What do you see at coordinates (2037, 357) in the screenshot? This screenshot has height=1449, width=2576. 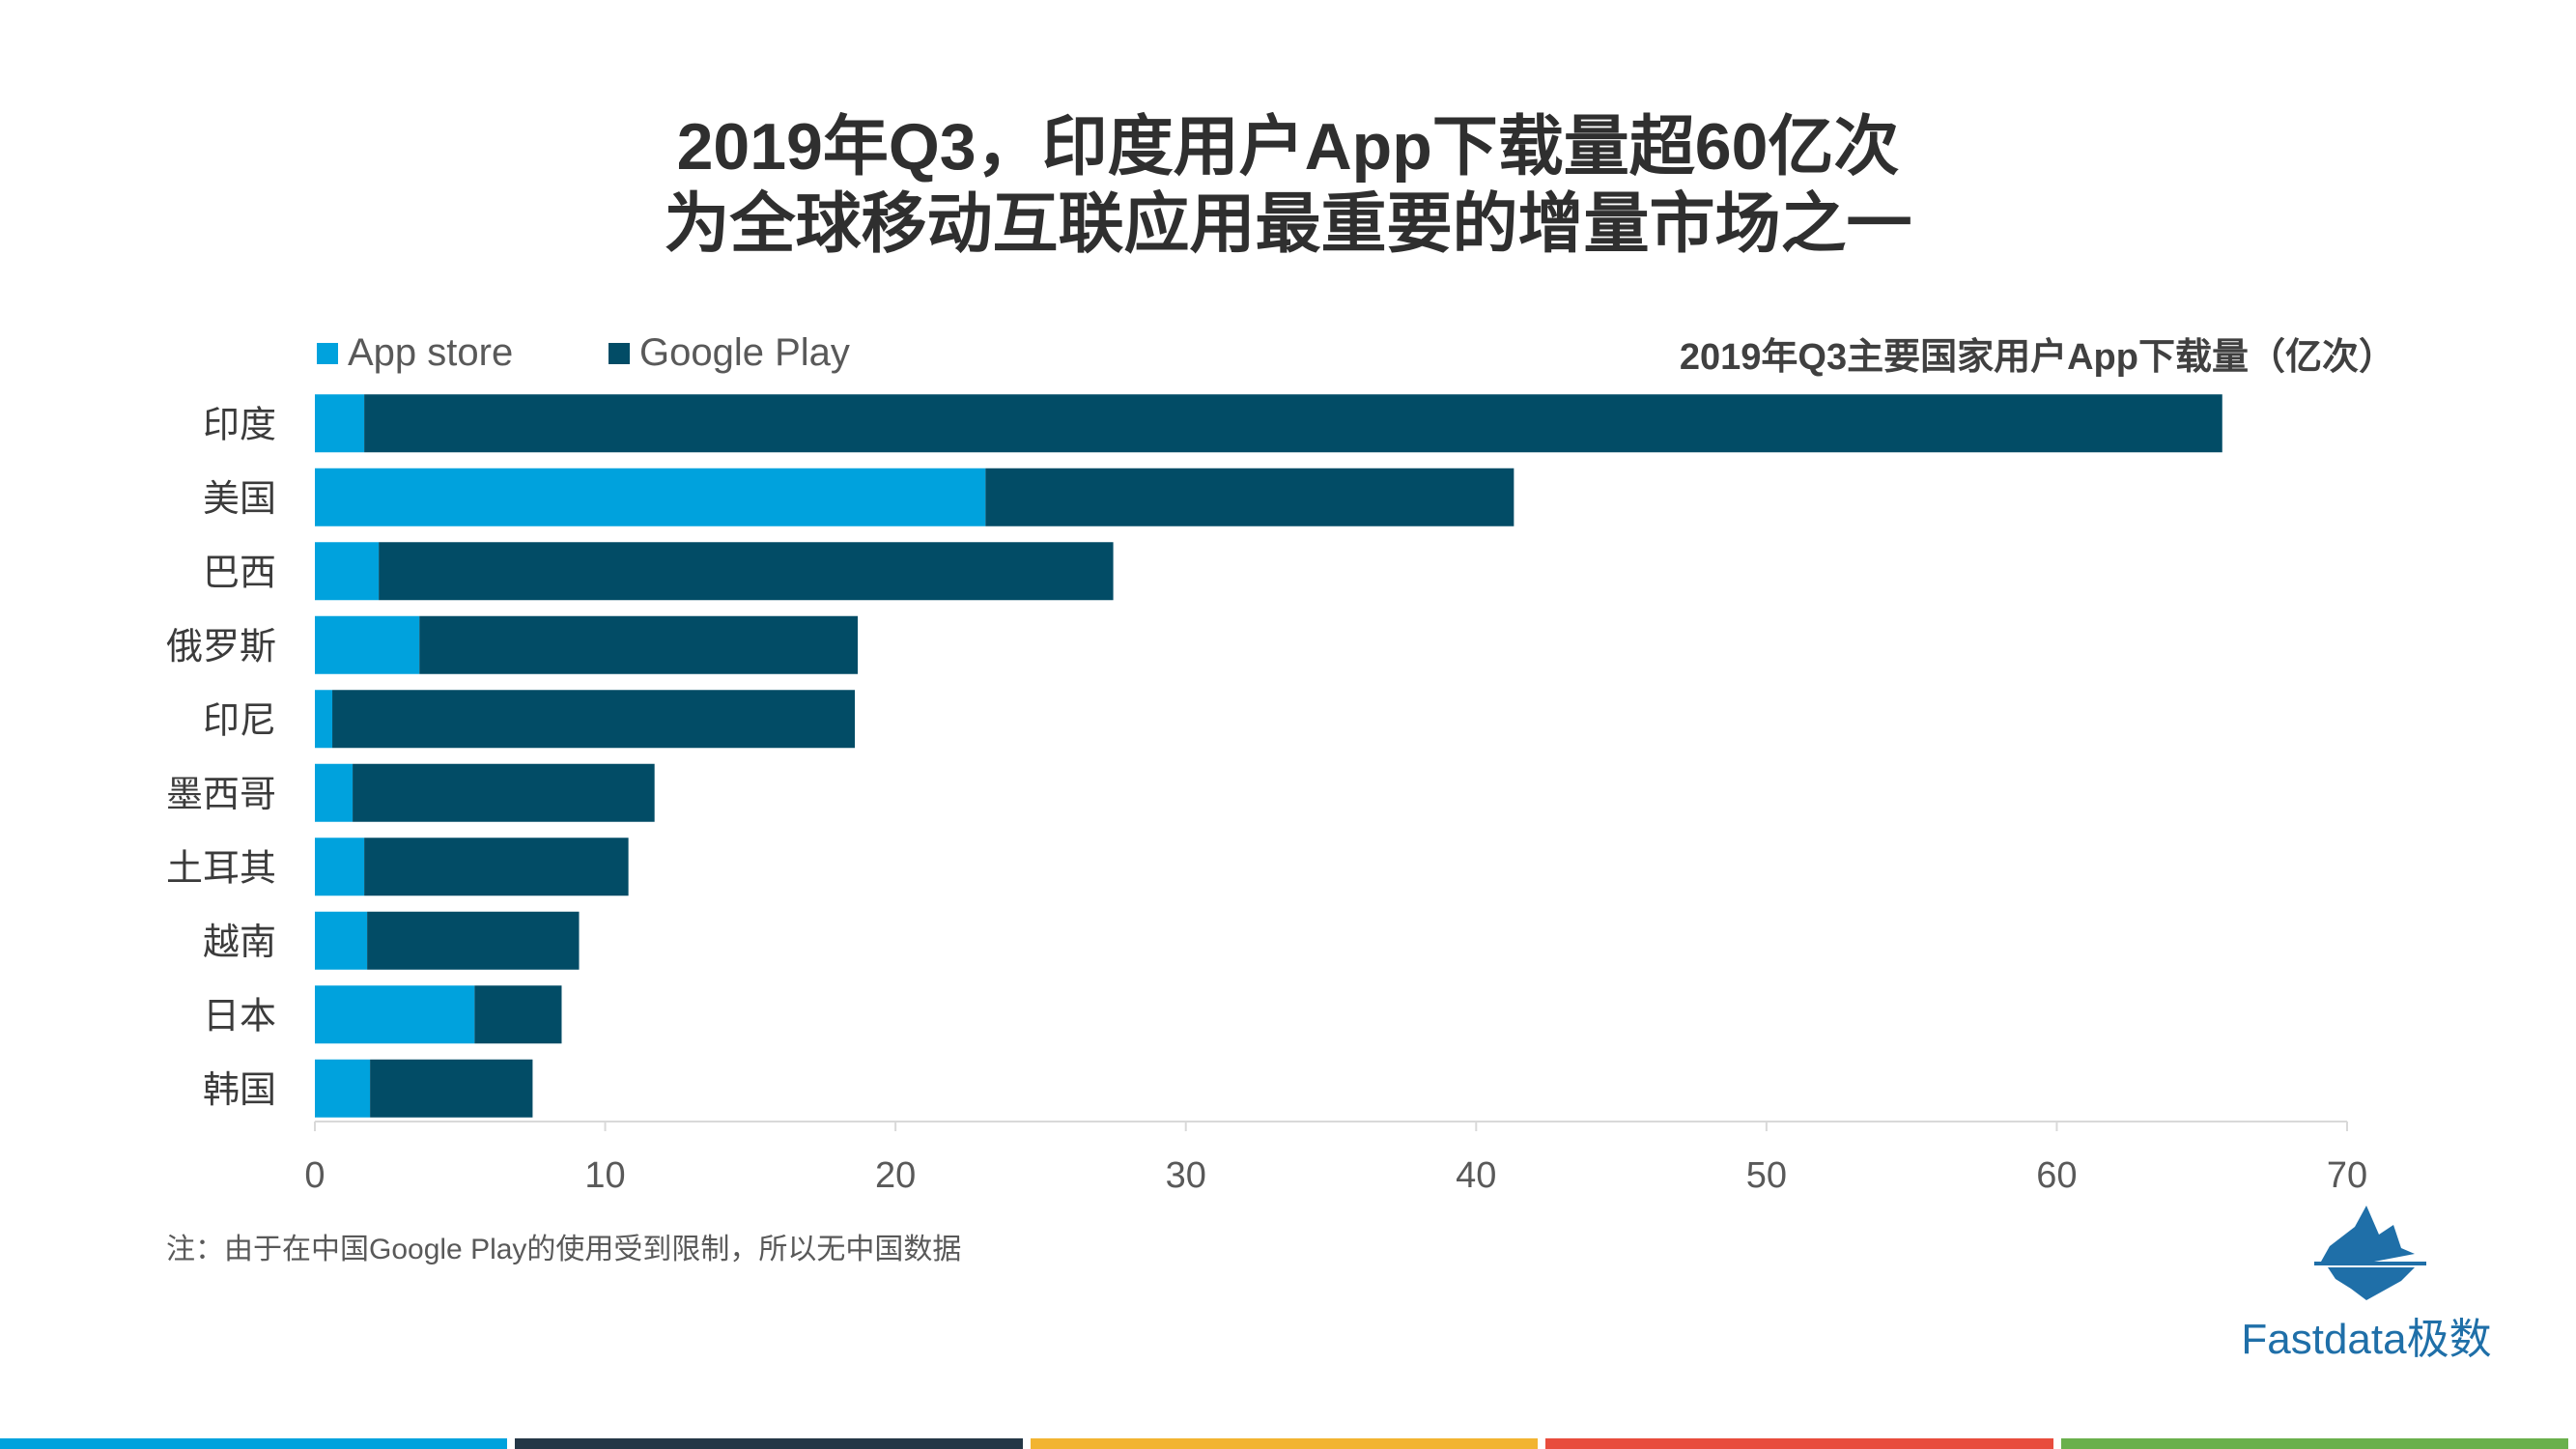 I see `chart-title: 2019年Q3主要国家用户App下载量（亿次）` at bounding box center [2037, 357].